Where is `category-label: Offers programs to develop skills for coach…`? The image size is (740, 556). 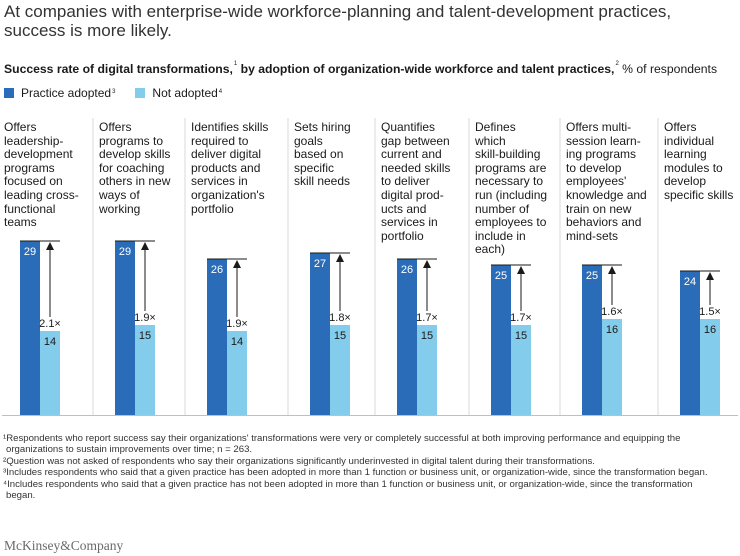
category-label: Offers programs to develop skills for coach… is located at coordinates (140, 168).